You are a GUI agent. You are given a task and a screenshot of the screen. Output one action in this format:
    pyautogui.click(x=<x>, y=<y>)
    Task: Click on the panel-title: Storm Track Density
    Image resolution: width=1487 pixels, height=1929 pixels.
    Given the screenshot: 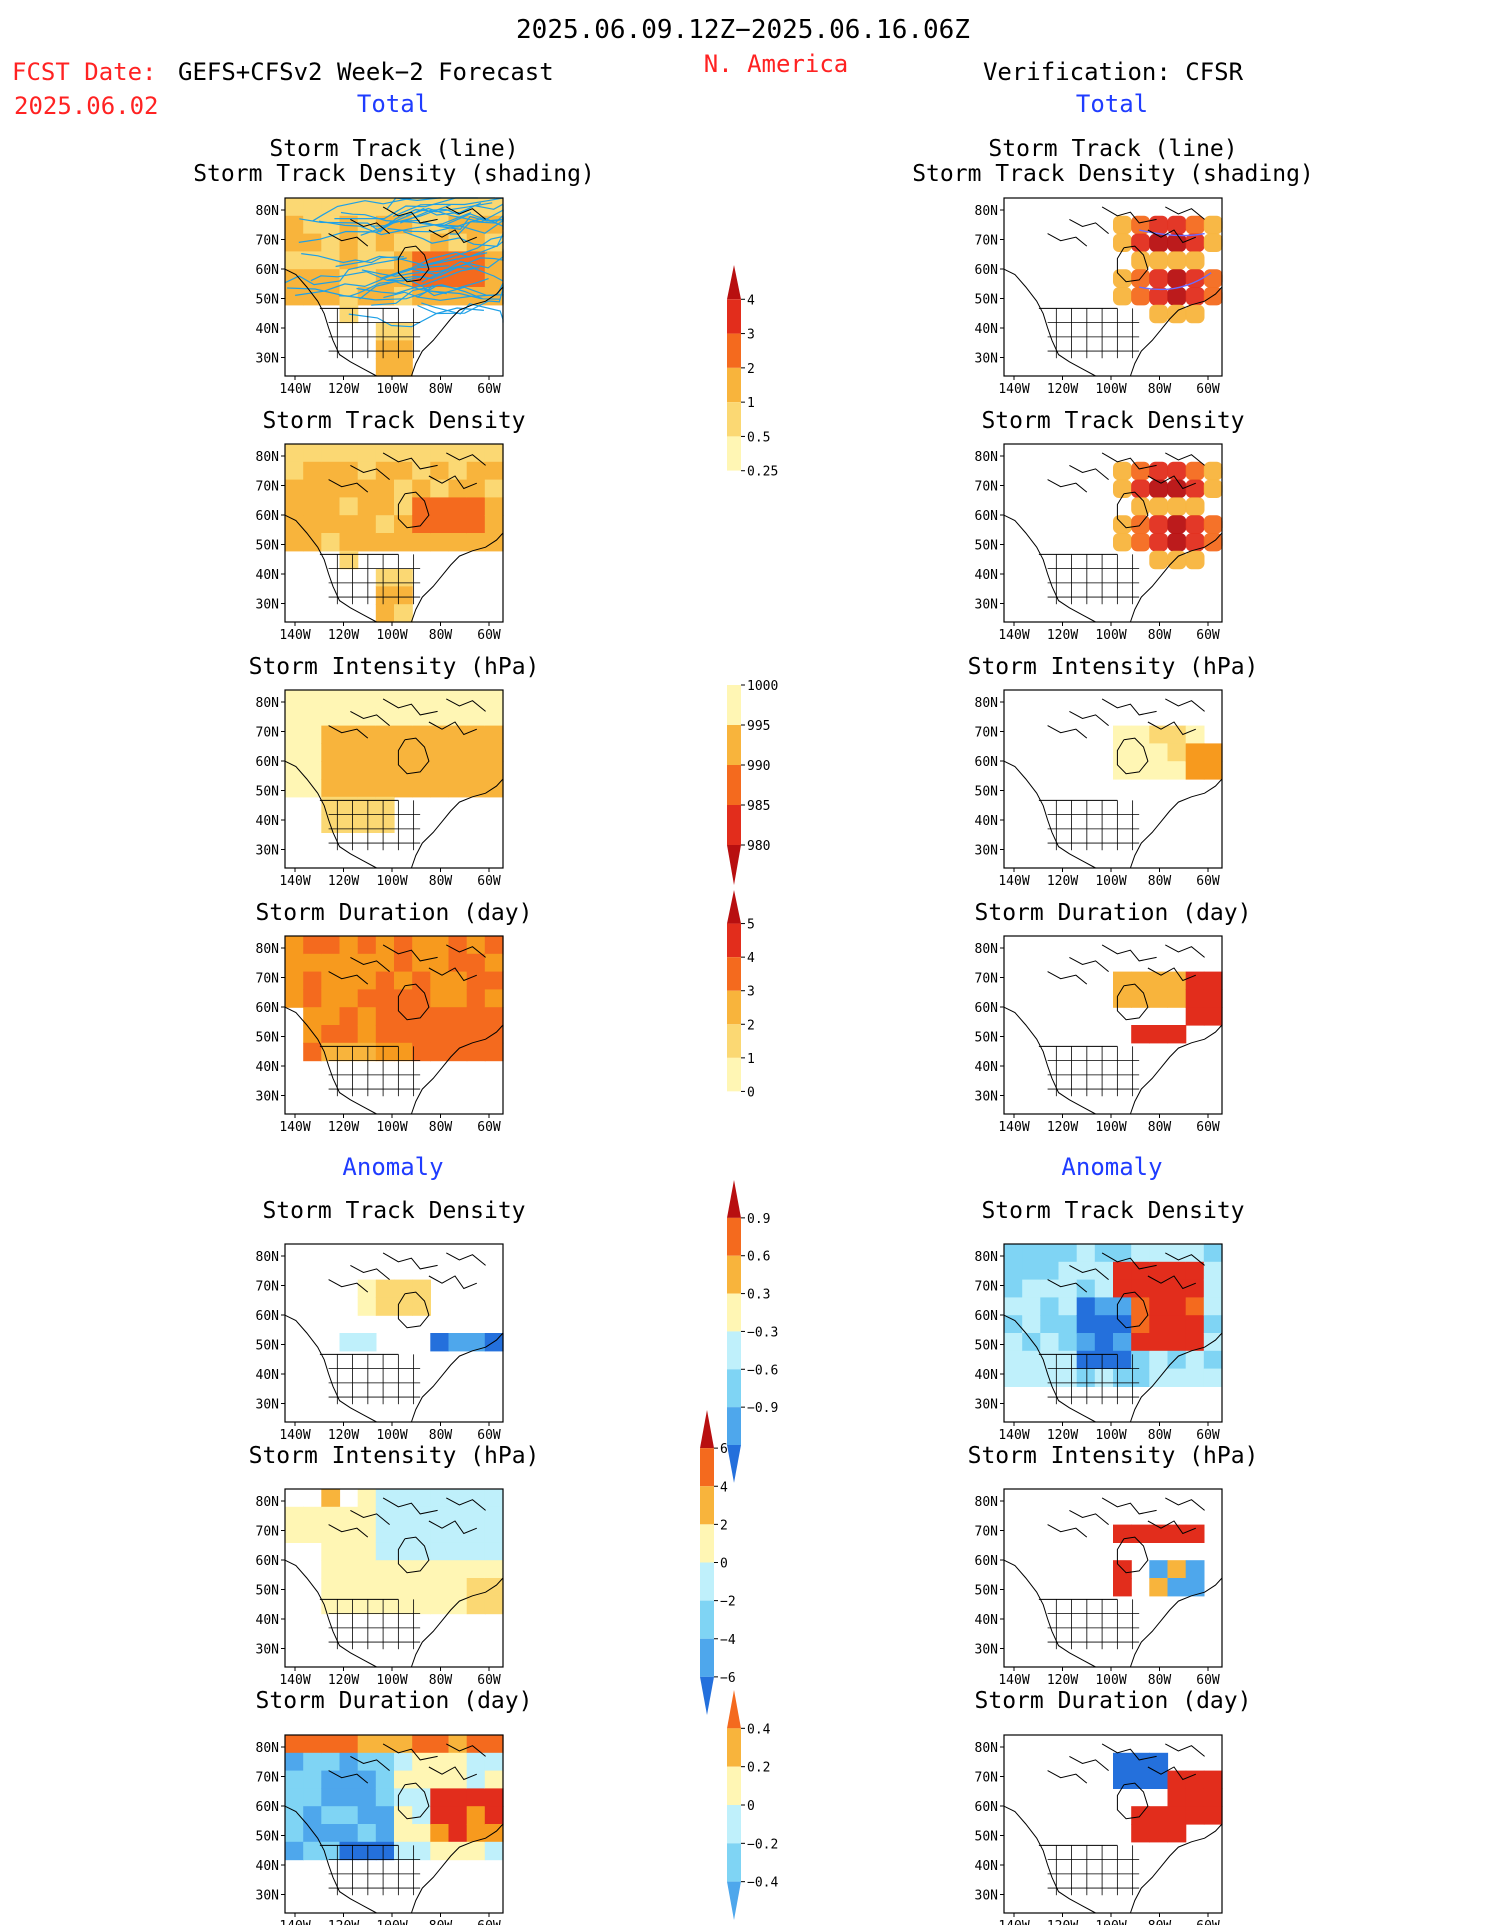 What is the action you would take?
    pyautogui.click(x=393, y=421)
    